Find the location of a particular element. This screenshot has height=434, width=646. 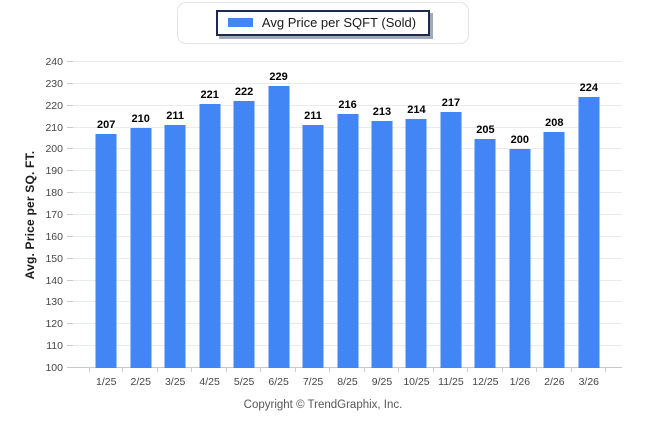

bar-slot: 217 11/25 is located at coordinates (451, 225).